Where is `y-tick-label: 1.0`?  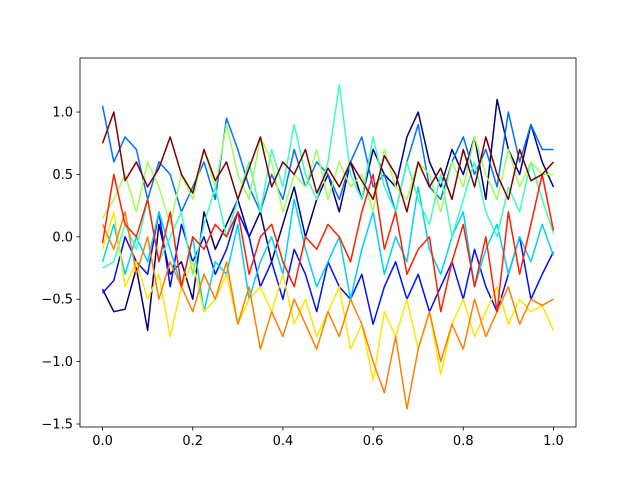 y-tick-label: 1.0 is located at coordinates (62, 113).